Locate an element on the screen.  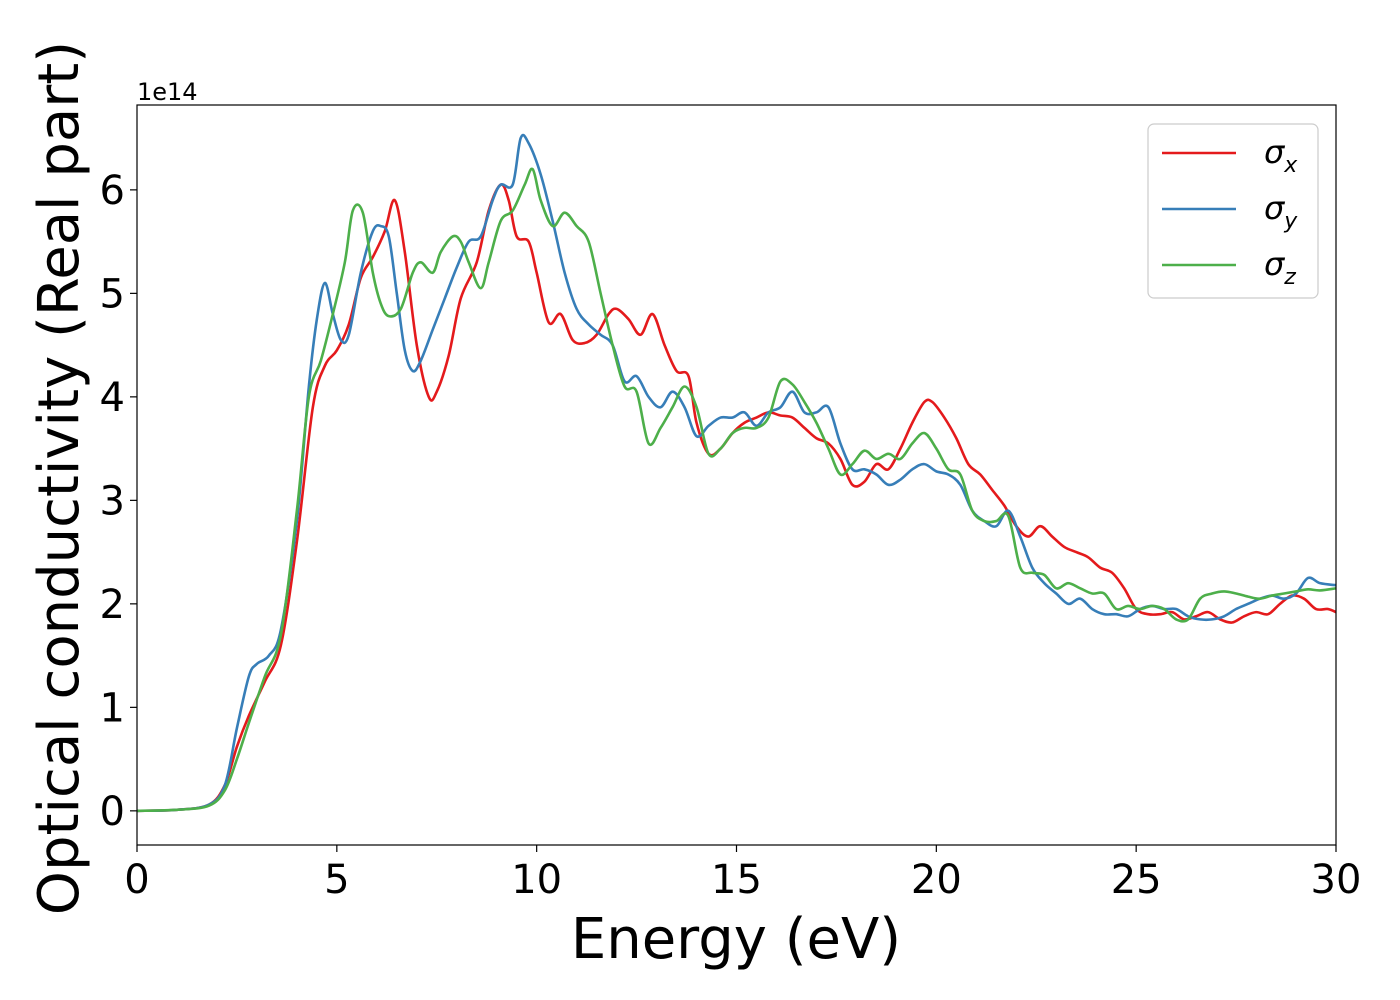
y-tick-label: 2 is located at coordinates (112, 605).